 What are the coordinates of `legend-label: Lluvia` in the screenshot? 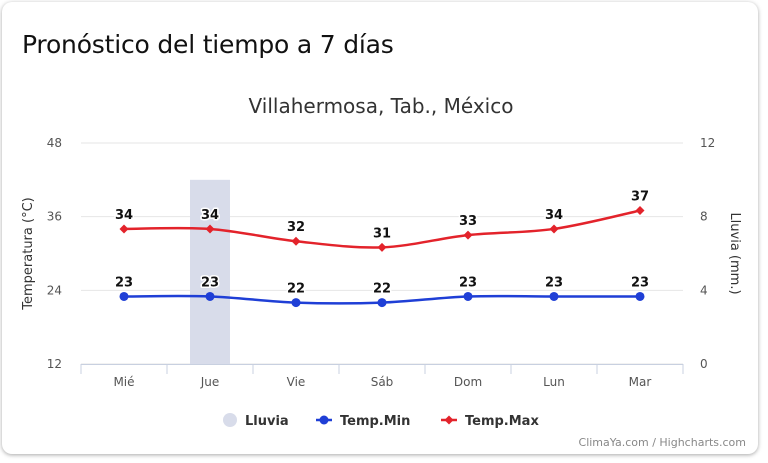 It's located at (267, 421).